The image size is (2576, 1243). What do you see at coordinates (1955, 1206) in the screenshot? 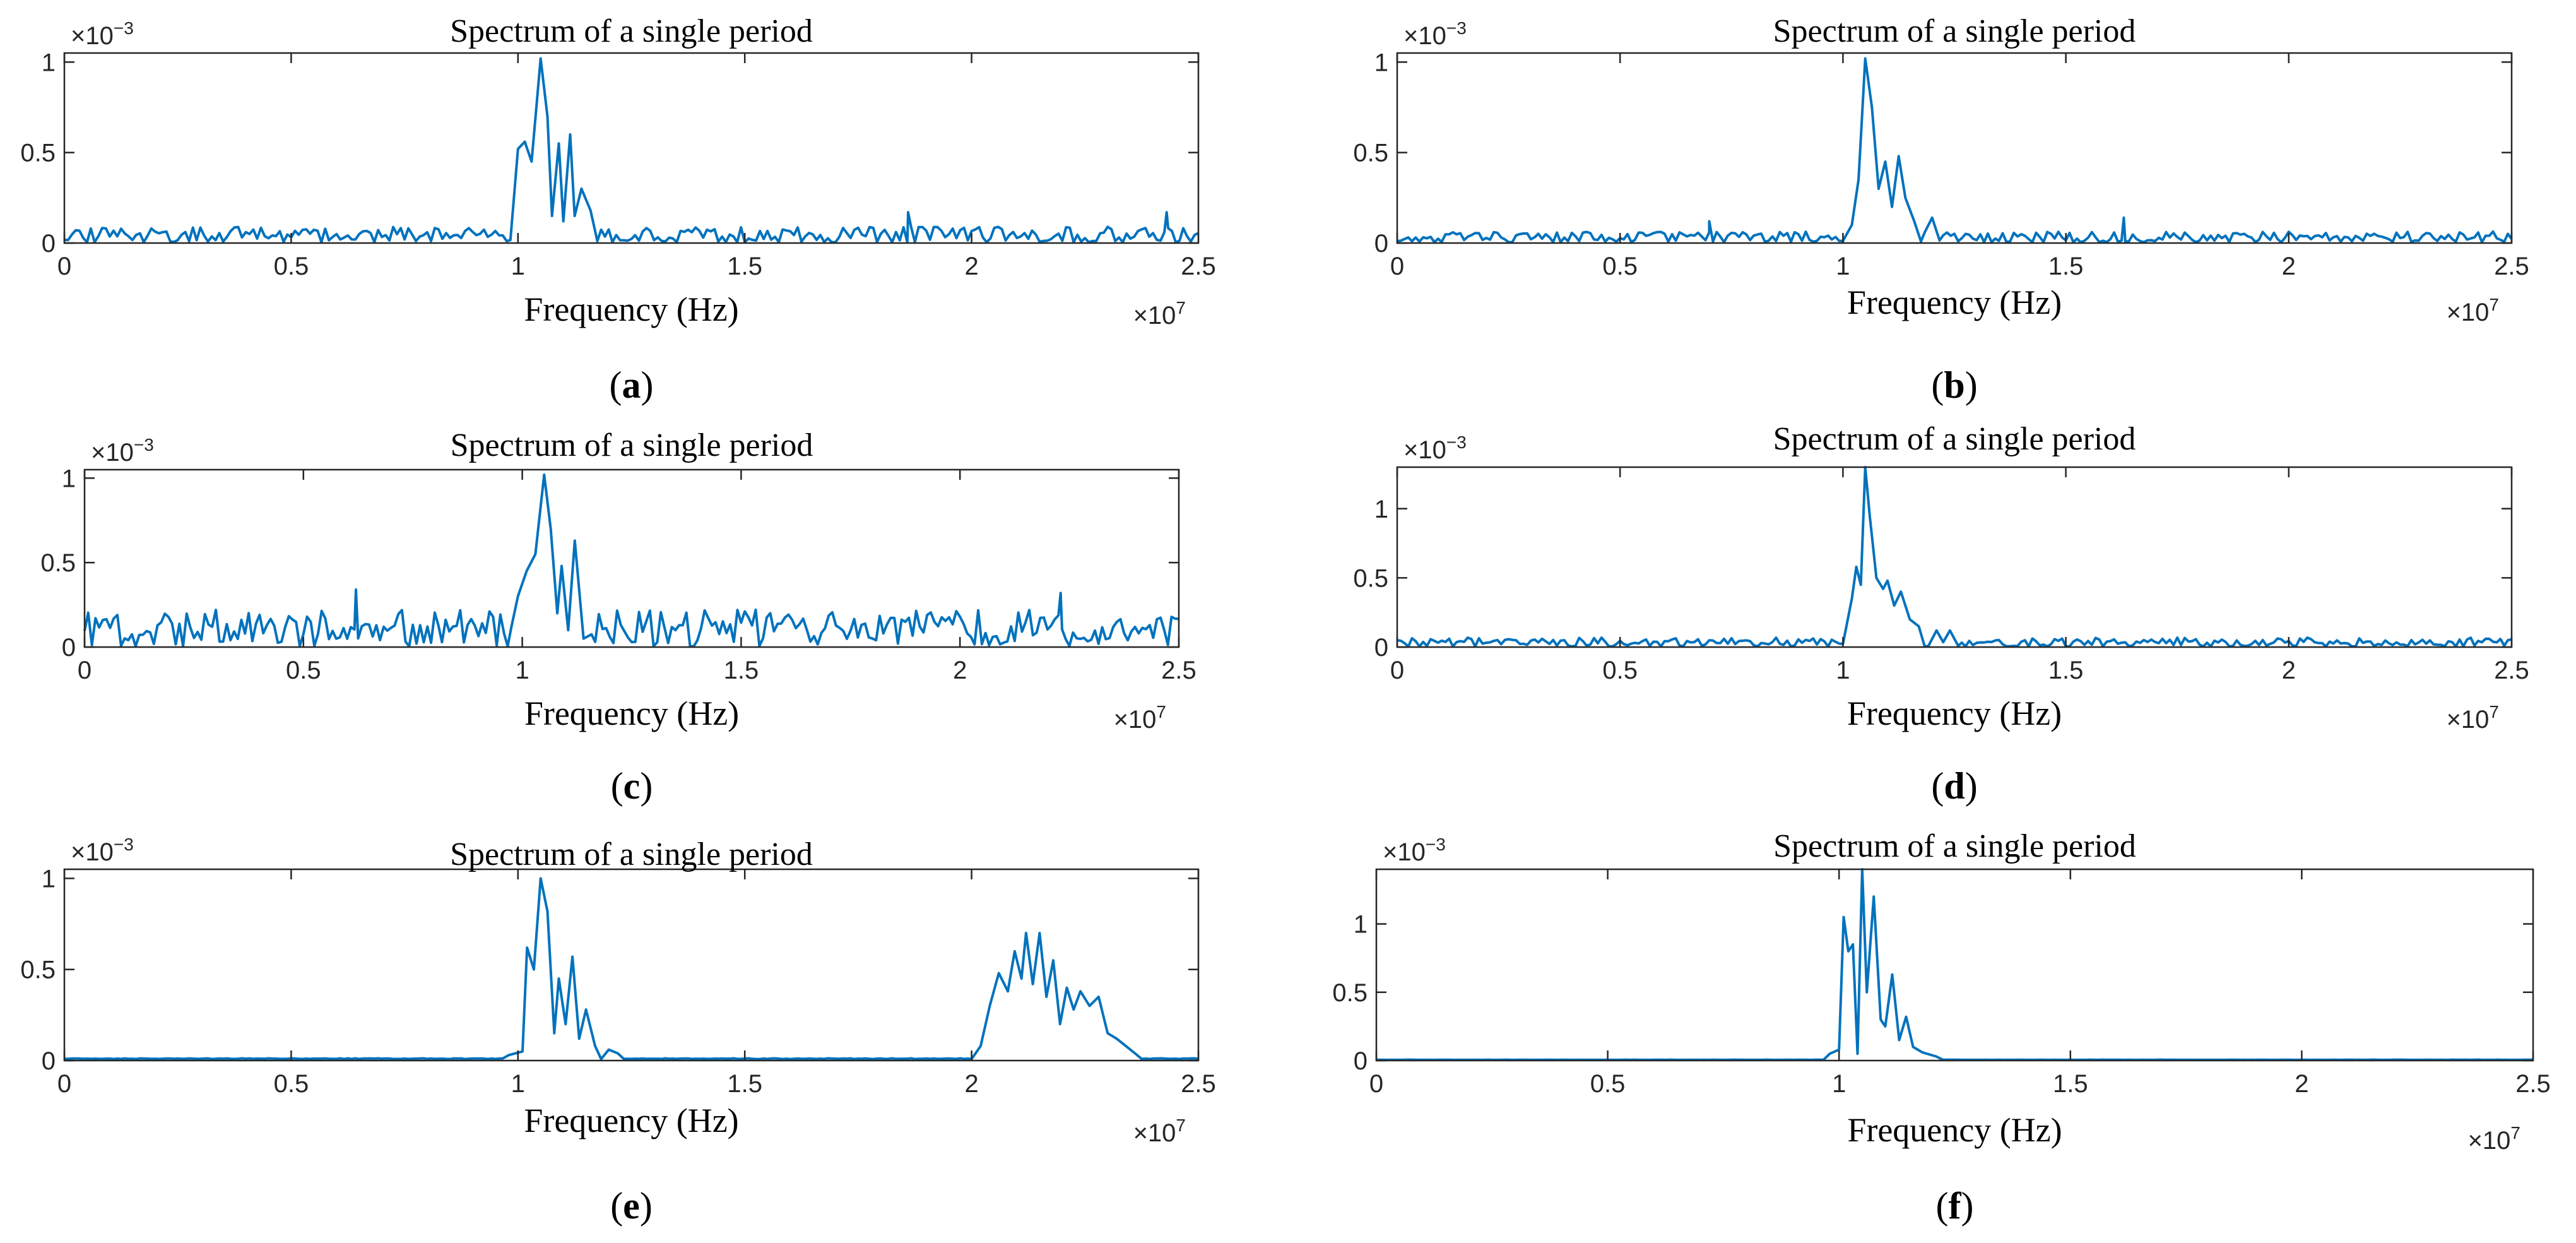
I see `panel-caption: (f)` at bounding box center [1955, 1206].